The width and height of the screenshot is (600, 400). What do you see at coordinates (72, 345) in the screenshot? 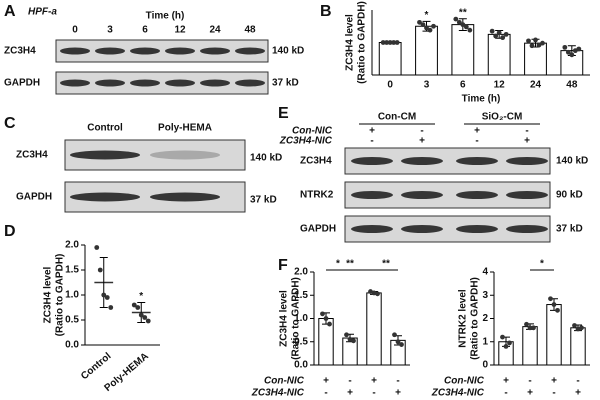
I see `y-tick-label: 0.0` at bounding box center [72, 345].